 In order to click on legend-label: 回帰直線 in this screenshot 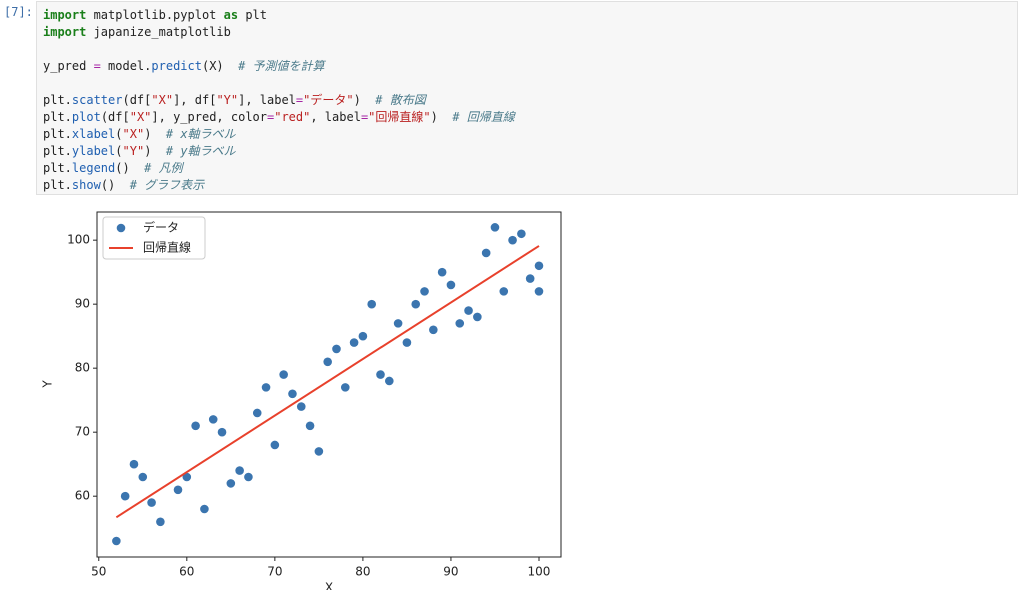, I will do `click(167, 247)`.